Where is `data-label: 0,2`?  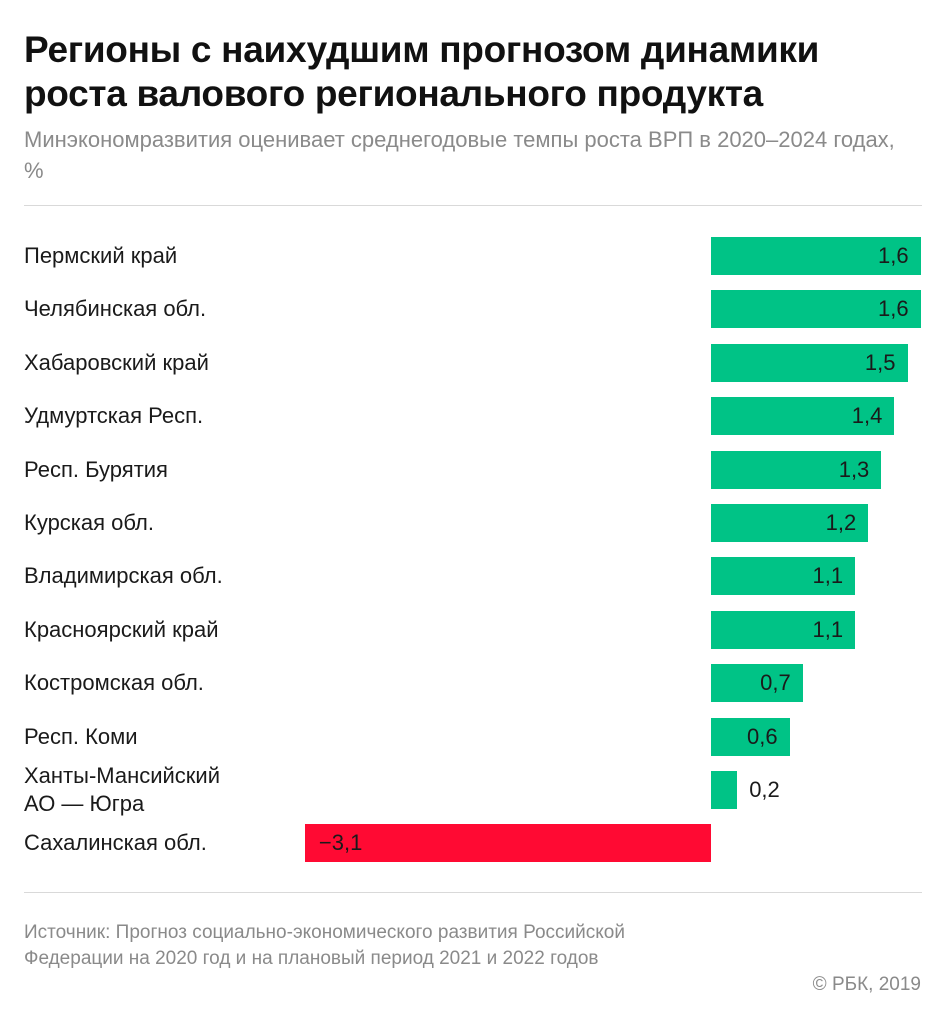
data-label: 0,2 is located at coordinates (764, 789).